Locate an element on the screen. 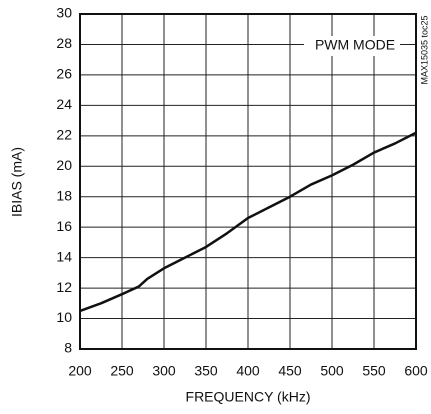 The height and width of the screenshot is (414, 431). x-tick-label: 400 is located at coordinates (248, 371).